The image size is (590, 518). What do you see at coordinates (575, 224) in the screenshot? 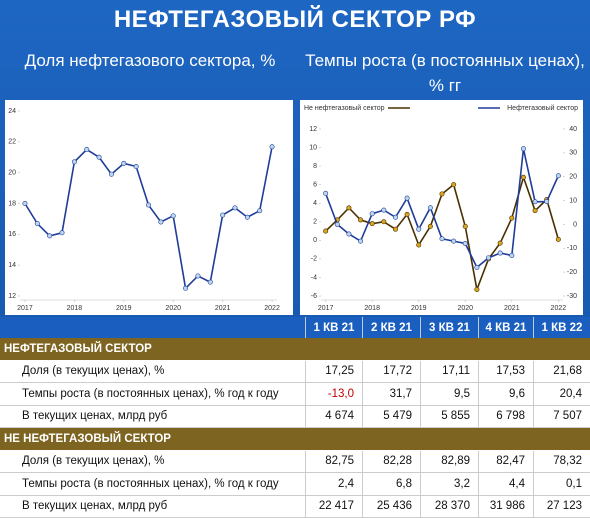
I see `y2-tick-label: 0` at bounding box center [575, 224].